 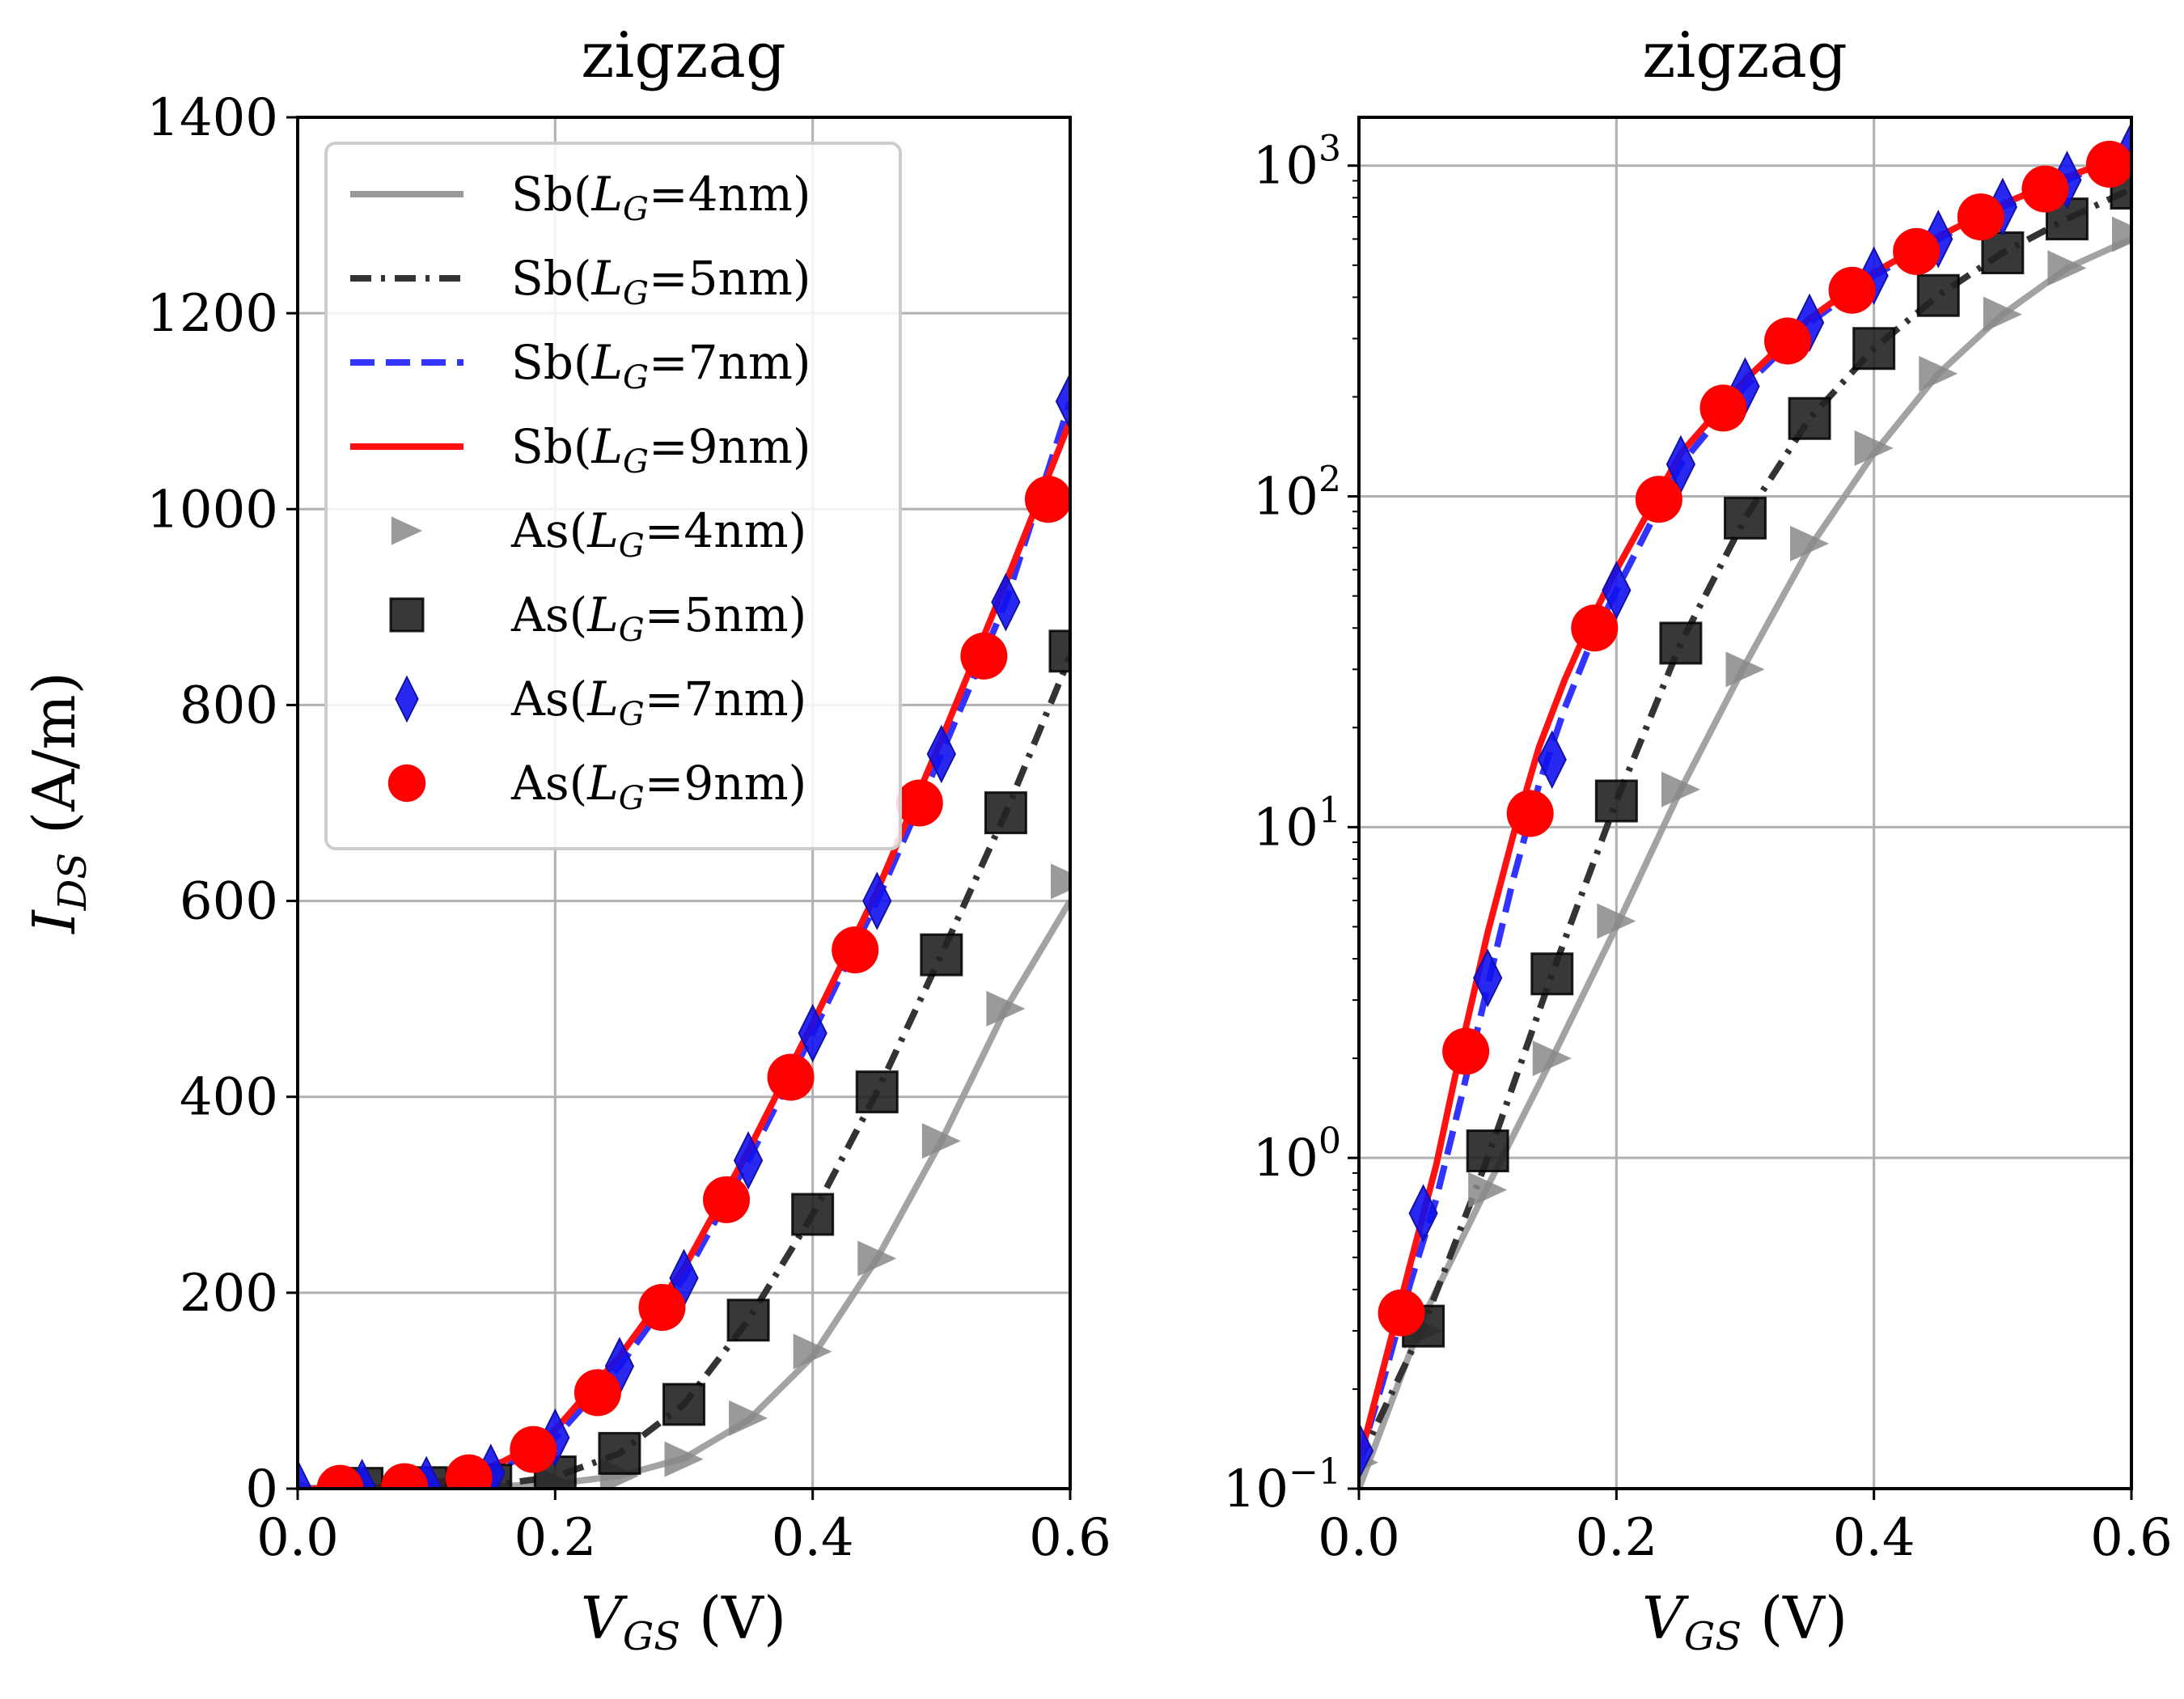 What do you see at coordinates (1297, 824) in the screenshot?
I see `right-y-tick-label: 10¹` at bounding box center [1297, 824].